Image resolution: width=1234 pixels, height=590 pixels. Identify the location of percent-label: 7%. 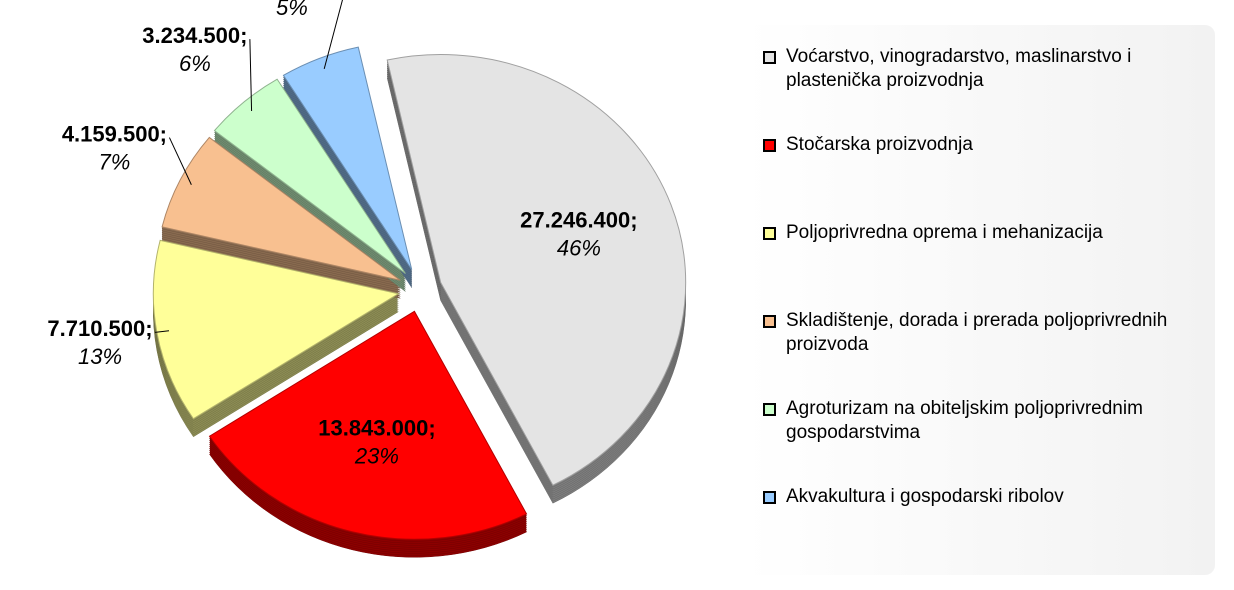
(115, 161).